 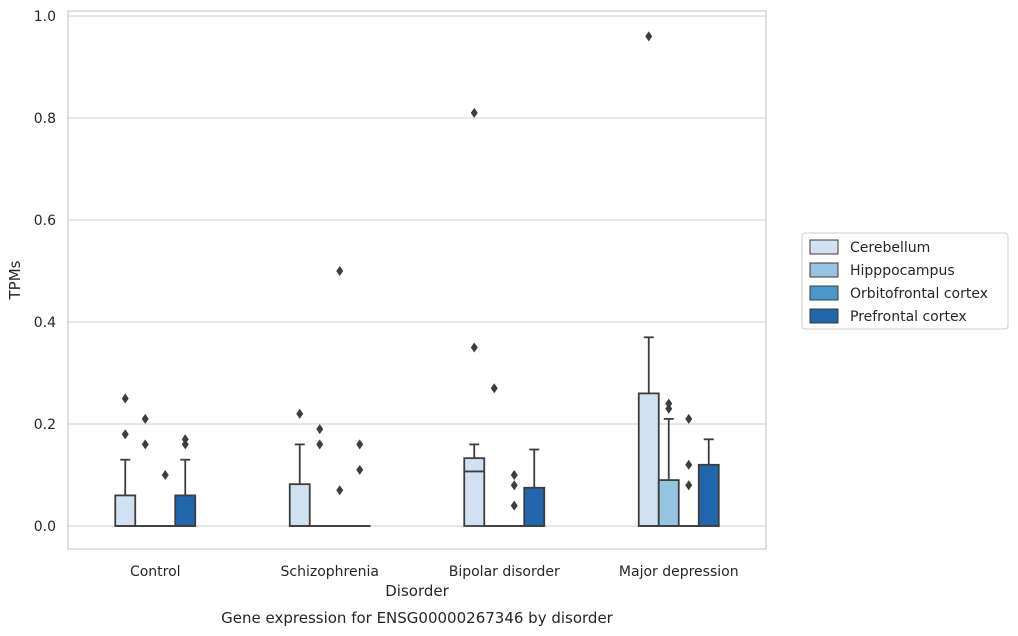 I want to click on y-tick-label: 0.2, so click(x=45, y=425).